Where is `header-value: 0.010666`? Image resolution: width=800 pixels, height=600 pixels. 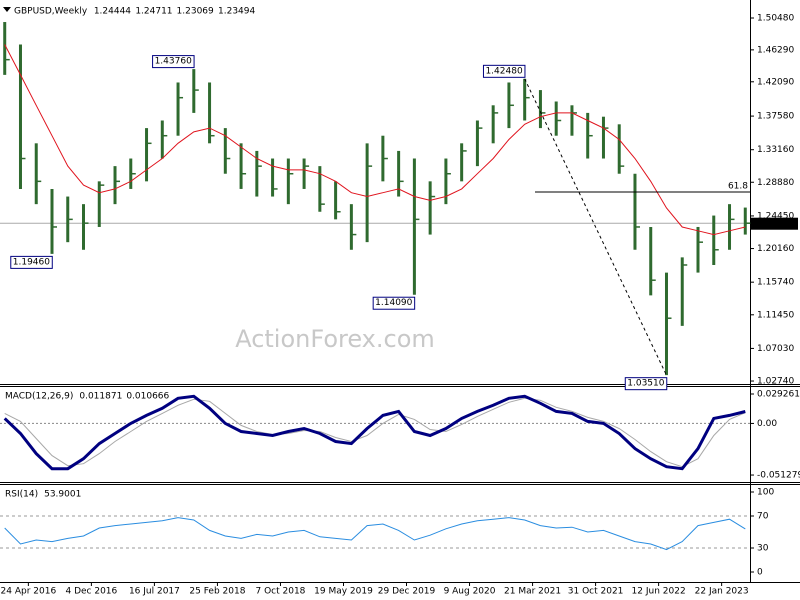
header-value: 0.010666 is located at coordinates (147, 397).